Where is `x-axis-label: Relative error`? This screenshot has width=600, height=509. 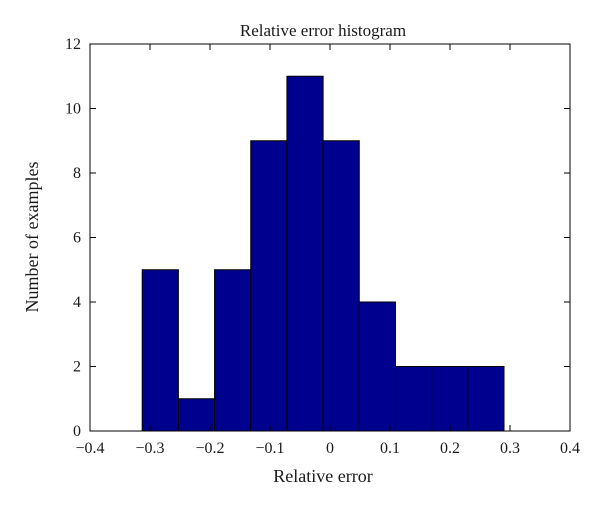
x-axis-label: Relative error is located at coordinates (322, 476).